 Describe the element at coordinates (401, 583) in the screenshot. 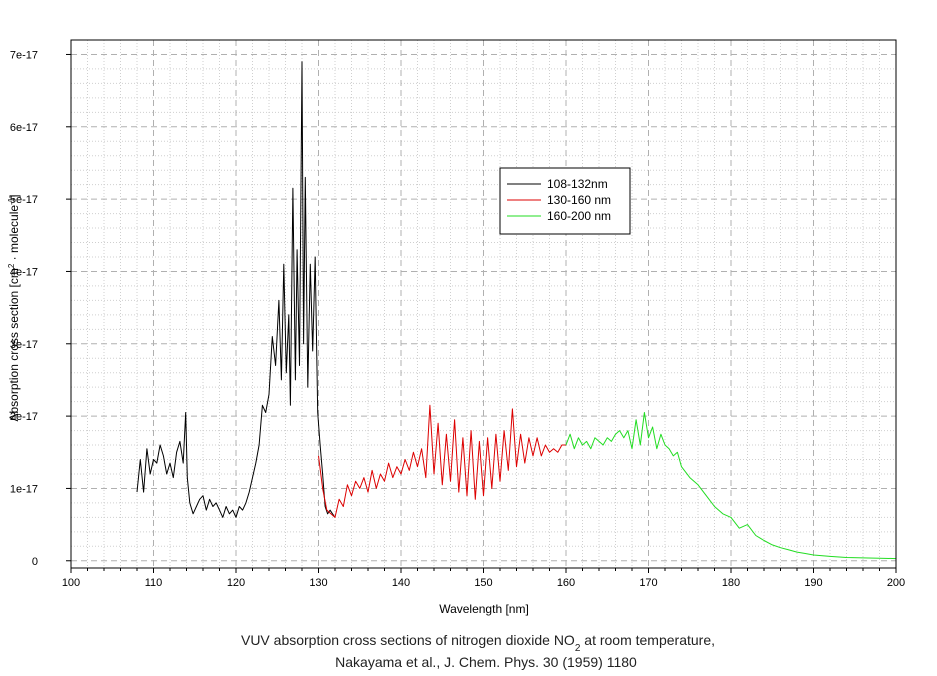

I see `x-tick-label: 140` at that location.